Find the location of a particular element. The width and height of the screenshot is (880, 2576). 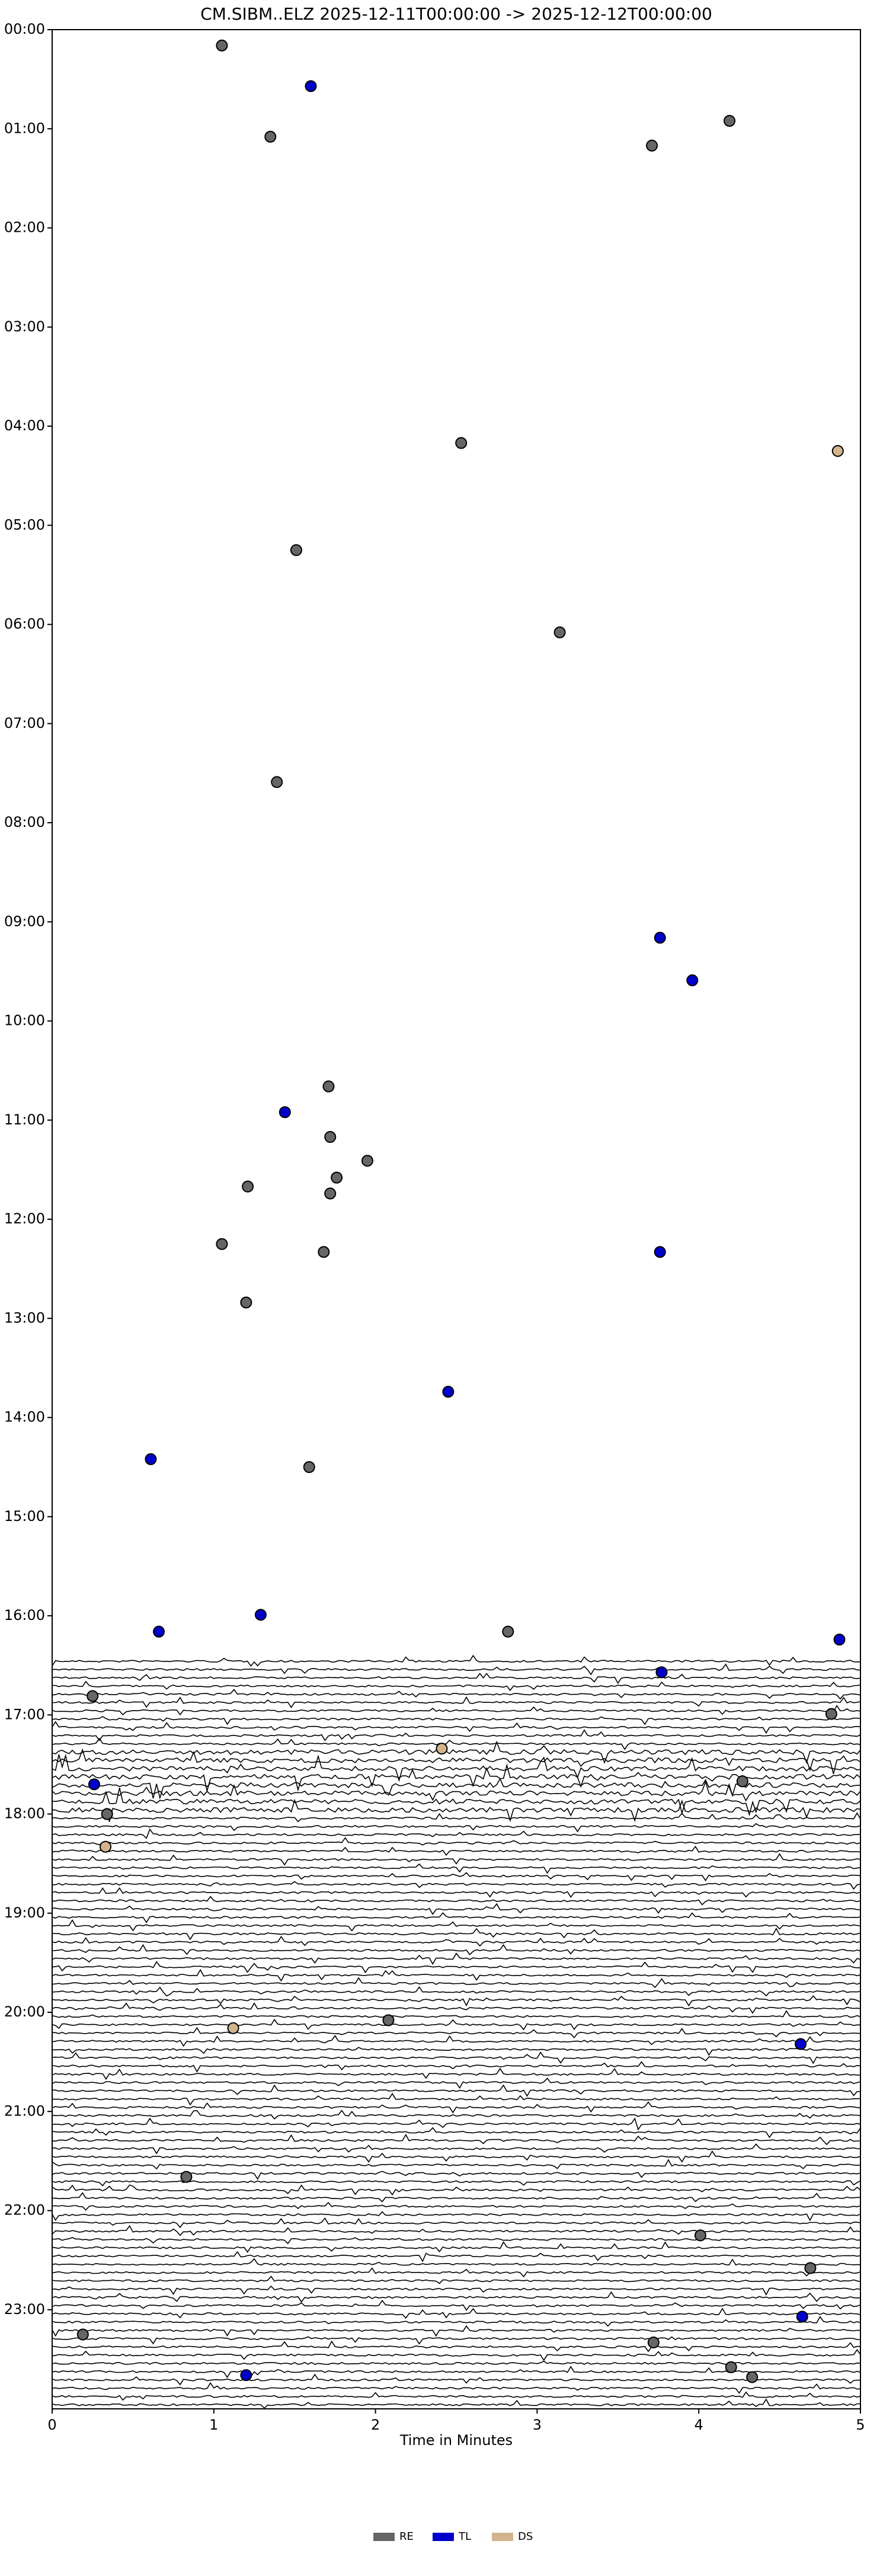

x-tick-label: 2 is located at coordinates (375, 2425).